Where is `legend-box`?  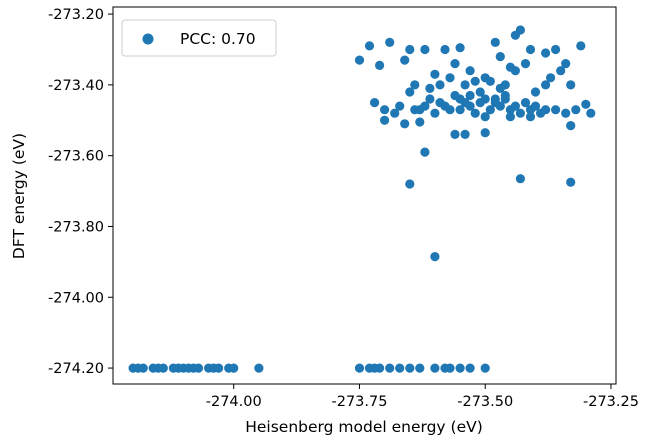
legend-box is located at coordinates (199, 38).